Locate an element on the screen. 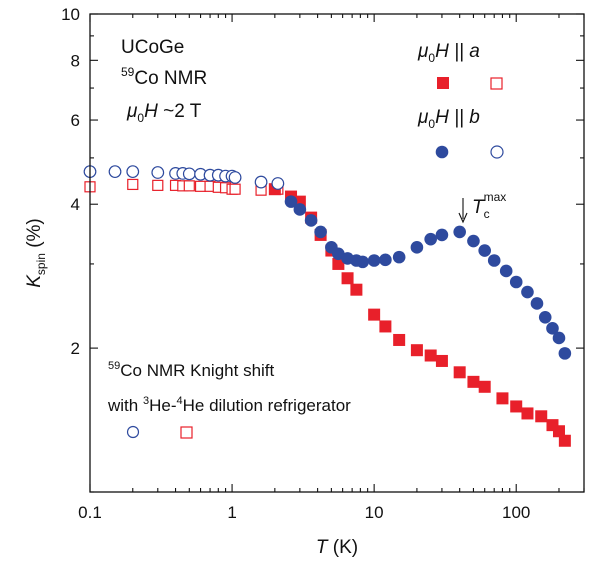  tc-label: Tcmax is located at coordinates (489, 205).